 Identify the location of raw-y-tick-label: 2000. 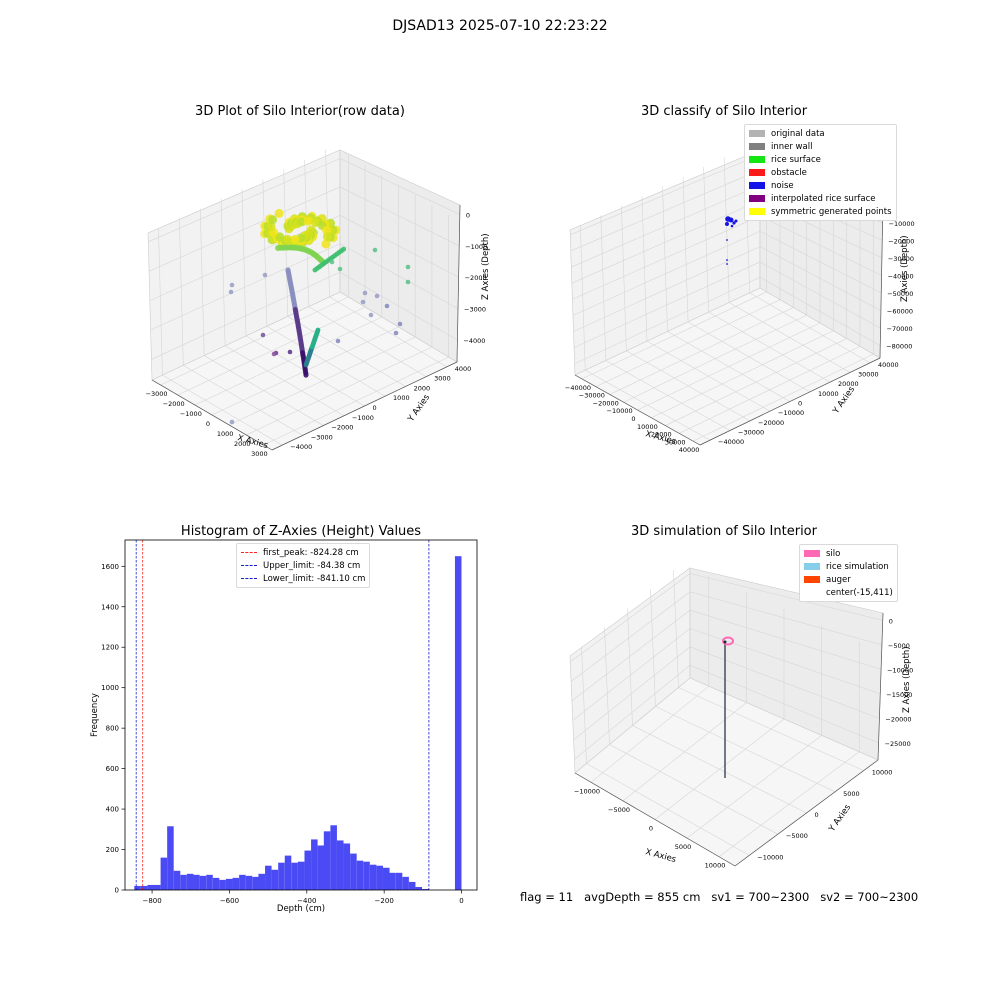
(422, 388).